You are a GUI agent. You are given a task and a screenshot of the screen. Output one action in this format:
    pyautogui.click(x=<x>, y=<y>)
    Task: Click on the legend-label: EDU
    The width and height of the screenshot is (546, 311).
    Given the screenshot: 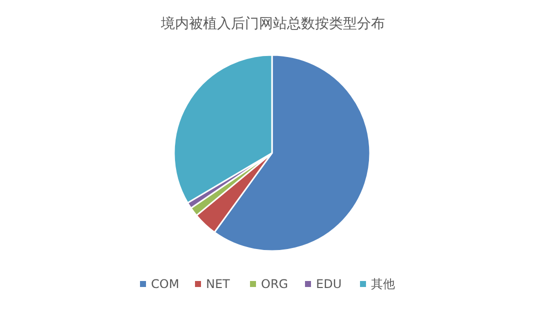 What is the action you would take?
    pyautogui.click(x=329, y=284)
    